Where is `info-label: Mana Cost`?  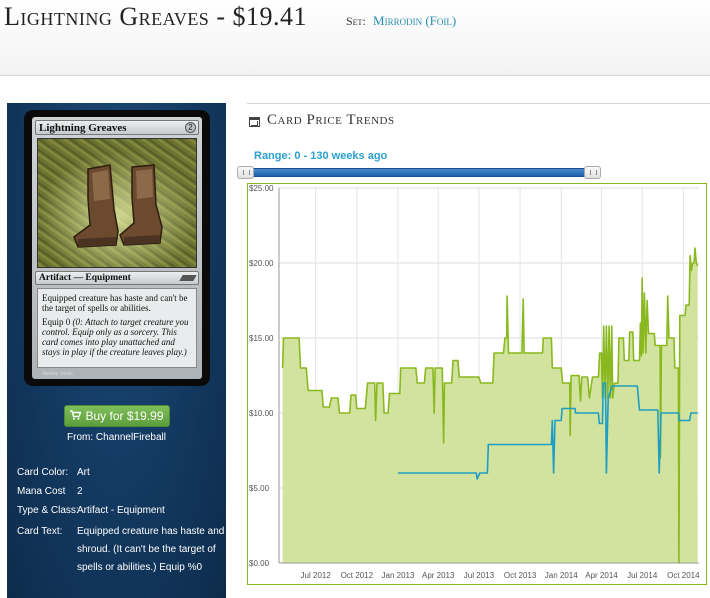
info-label: Mana Cost is located at coordinates (41, 491).